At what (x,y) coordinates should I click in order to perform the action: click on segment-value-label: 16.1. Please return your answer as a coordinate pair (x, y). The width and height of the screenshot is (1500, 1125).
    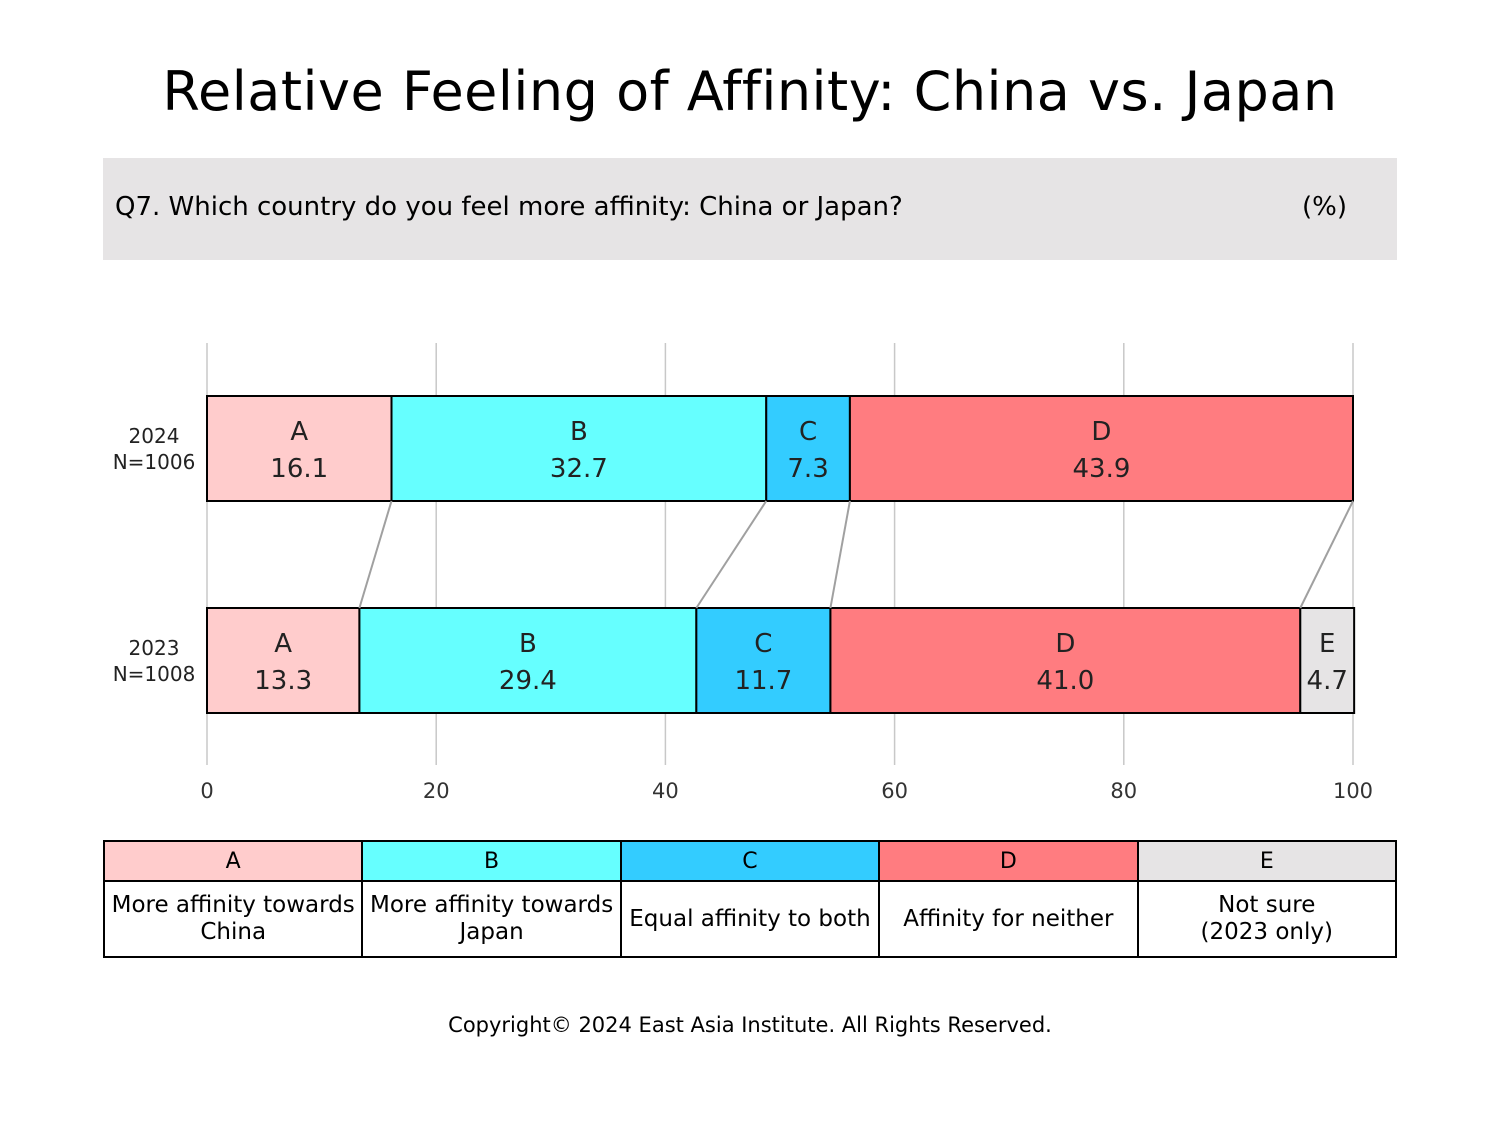
    Looking at the image, I should click on (299, 469).